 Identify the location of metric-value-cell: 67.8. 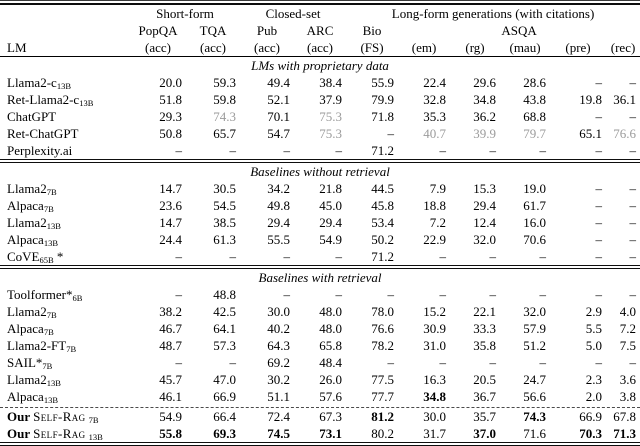
(625, 416).